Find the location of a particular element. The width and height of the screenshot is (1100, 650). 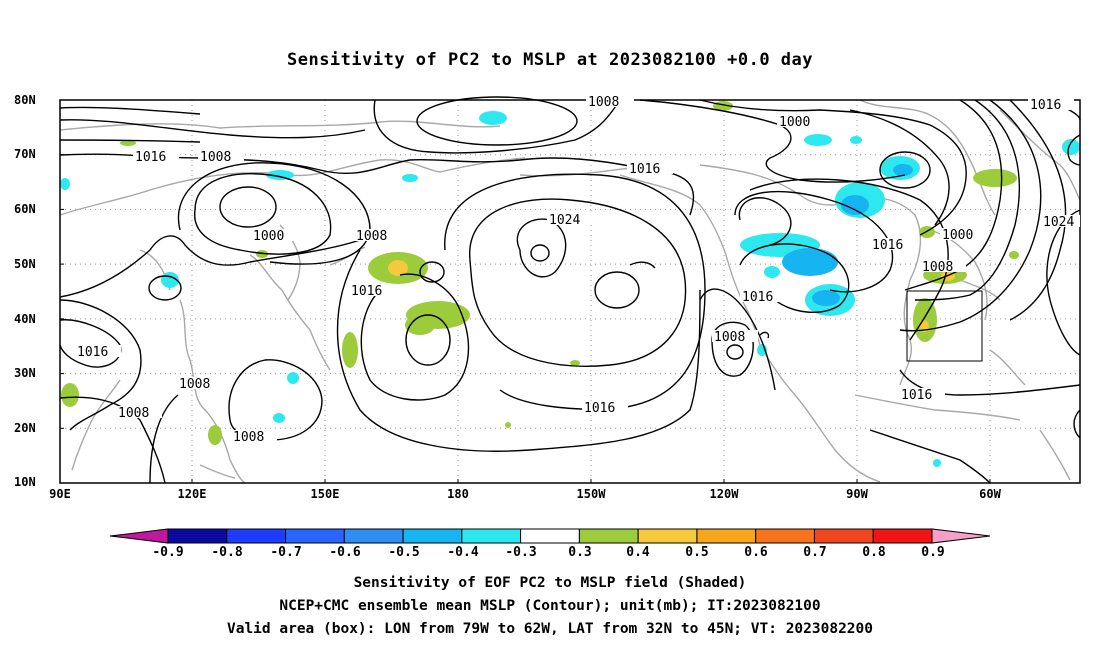

lon-label: 120W is located at coordinates (724, 494).